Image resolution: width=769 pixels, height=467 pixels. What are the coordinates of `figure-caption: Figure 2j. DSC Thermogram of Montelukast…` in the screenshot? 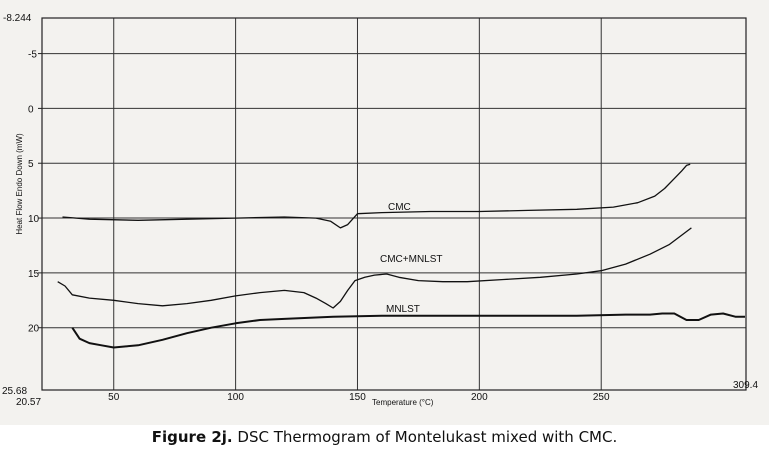 It's located at (384, 446).